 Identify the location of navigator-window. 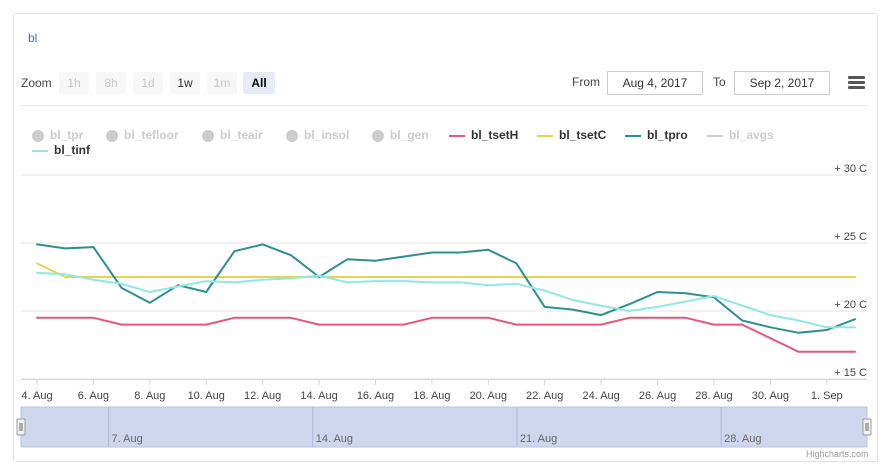
(444, 427).